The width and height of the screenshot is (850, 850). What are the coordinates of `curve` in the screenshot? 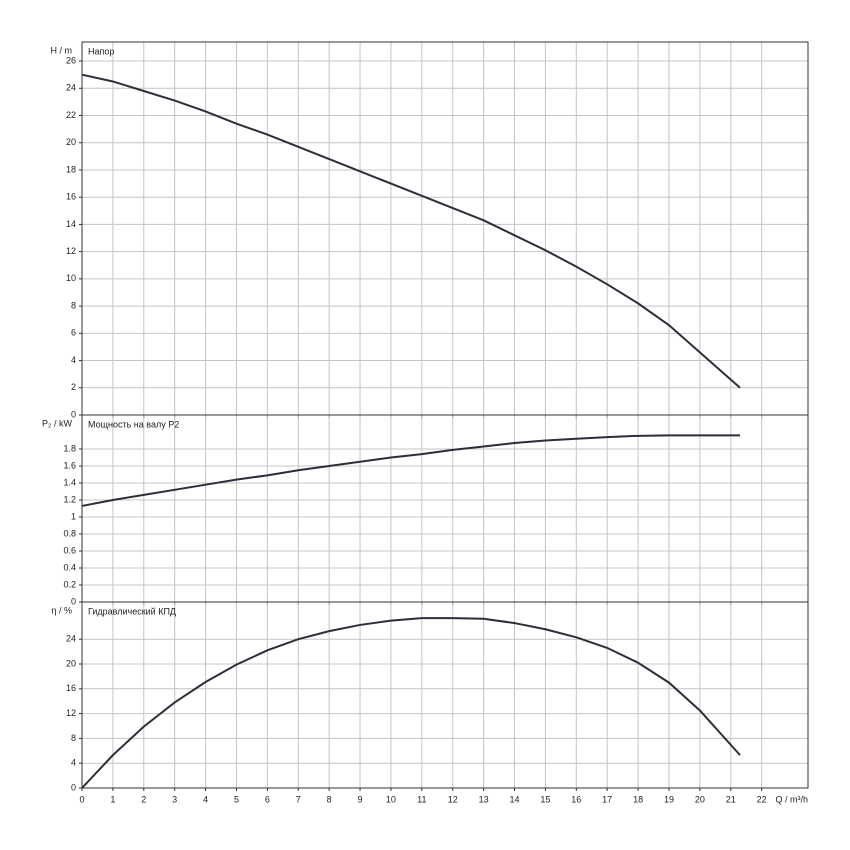 It's located at (411, 470).